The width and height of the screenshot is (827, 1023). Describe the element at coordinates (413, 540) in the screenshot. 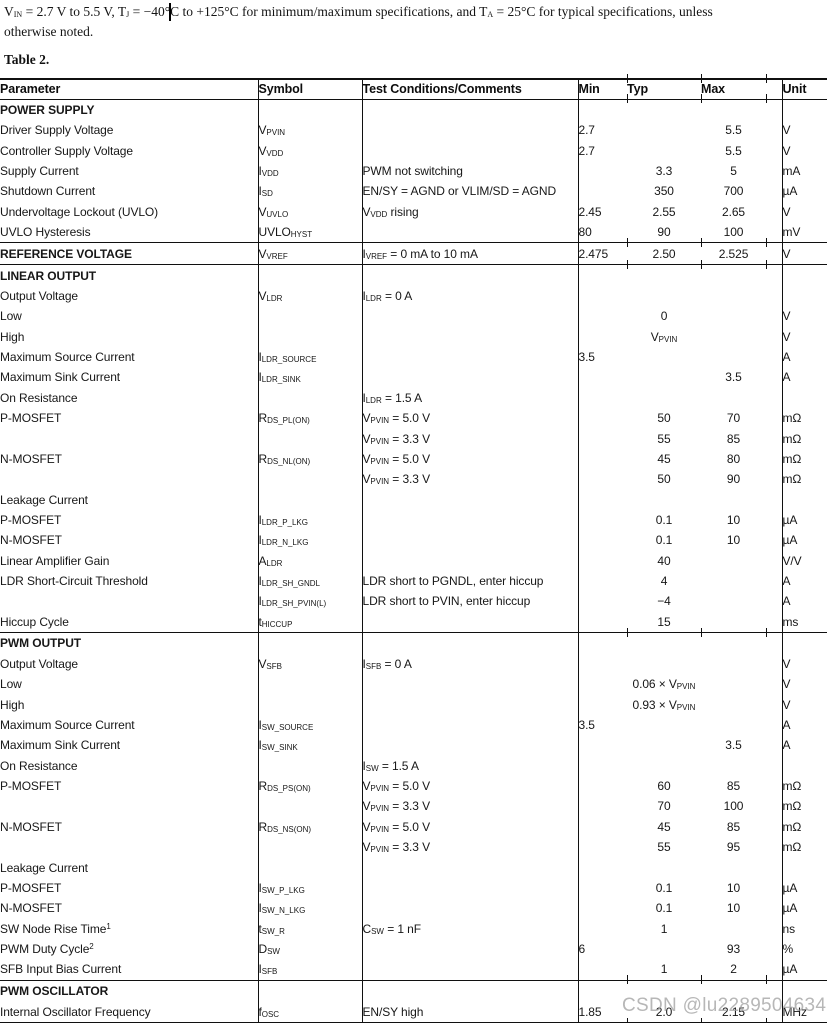

I see `table-row: N-MOSFET ILDR_N_LKG 0.1 10 µA` at that location.